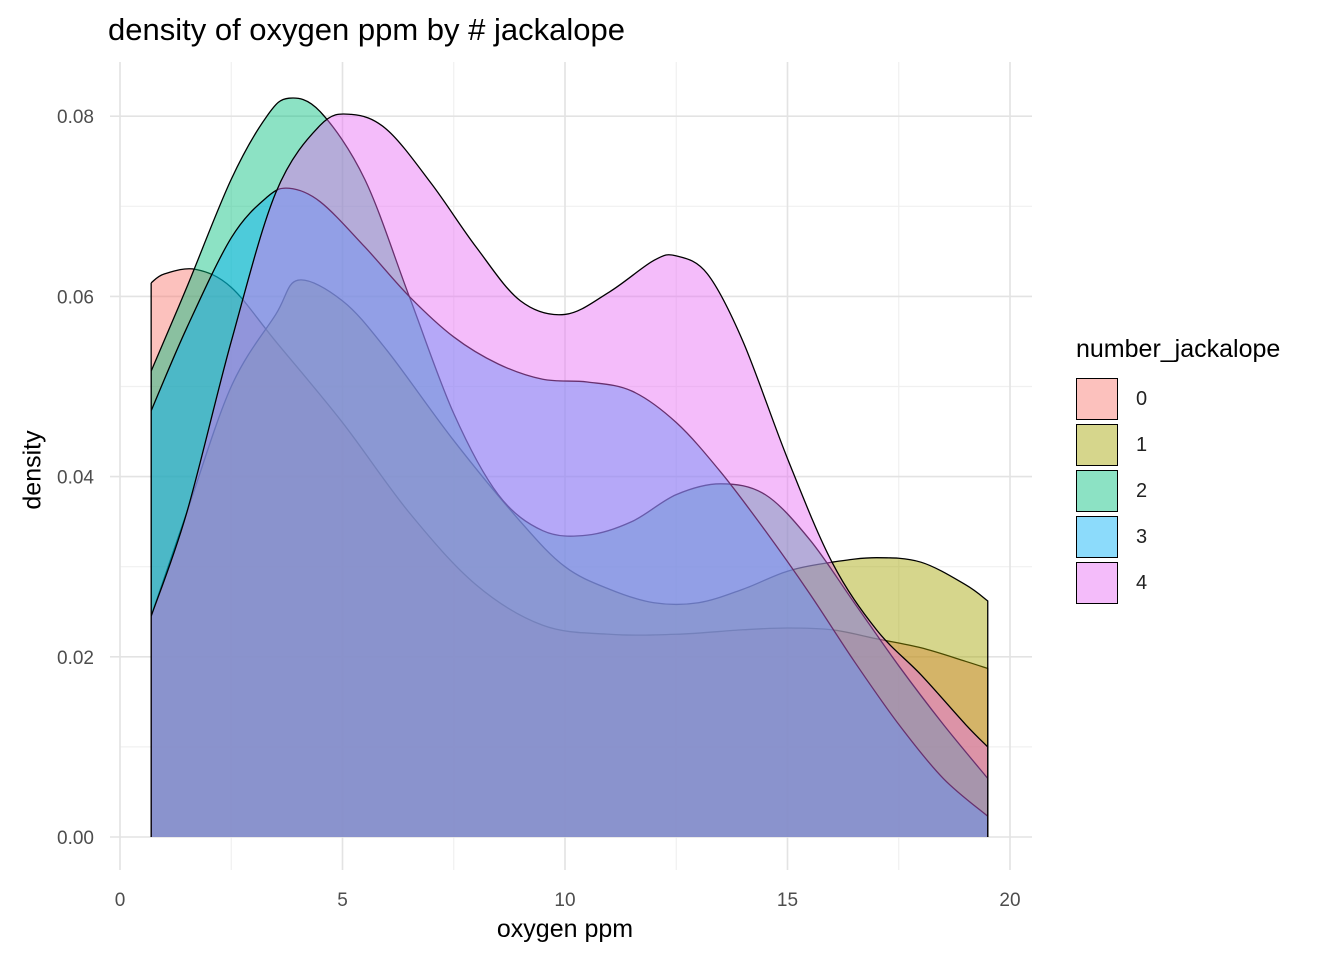 The image size is (1344, 960). Describe the element at coordinates (75, 478) in the screenshot. I see `y-tick-label: 0.04` at that location.